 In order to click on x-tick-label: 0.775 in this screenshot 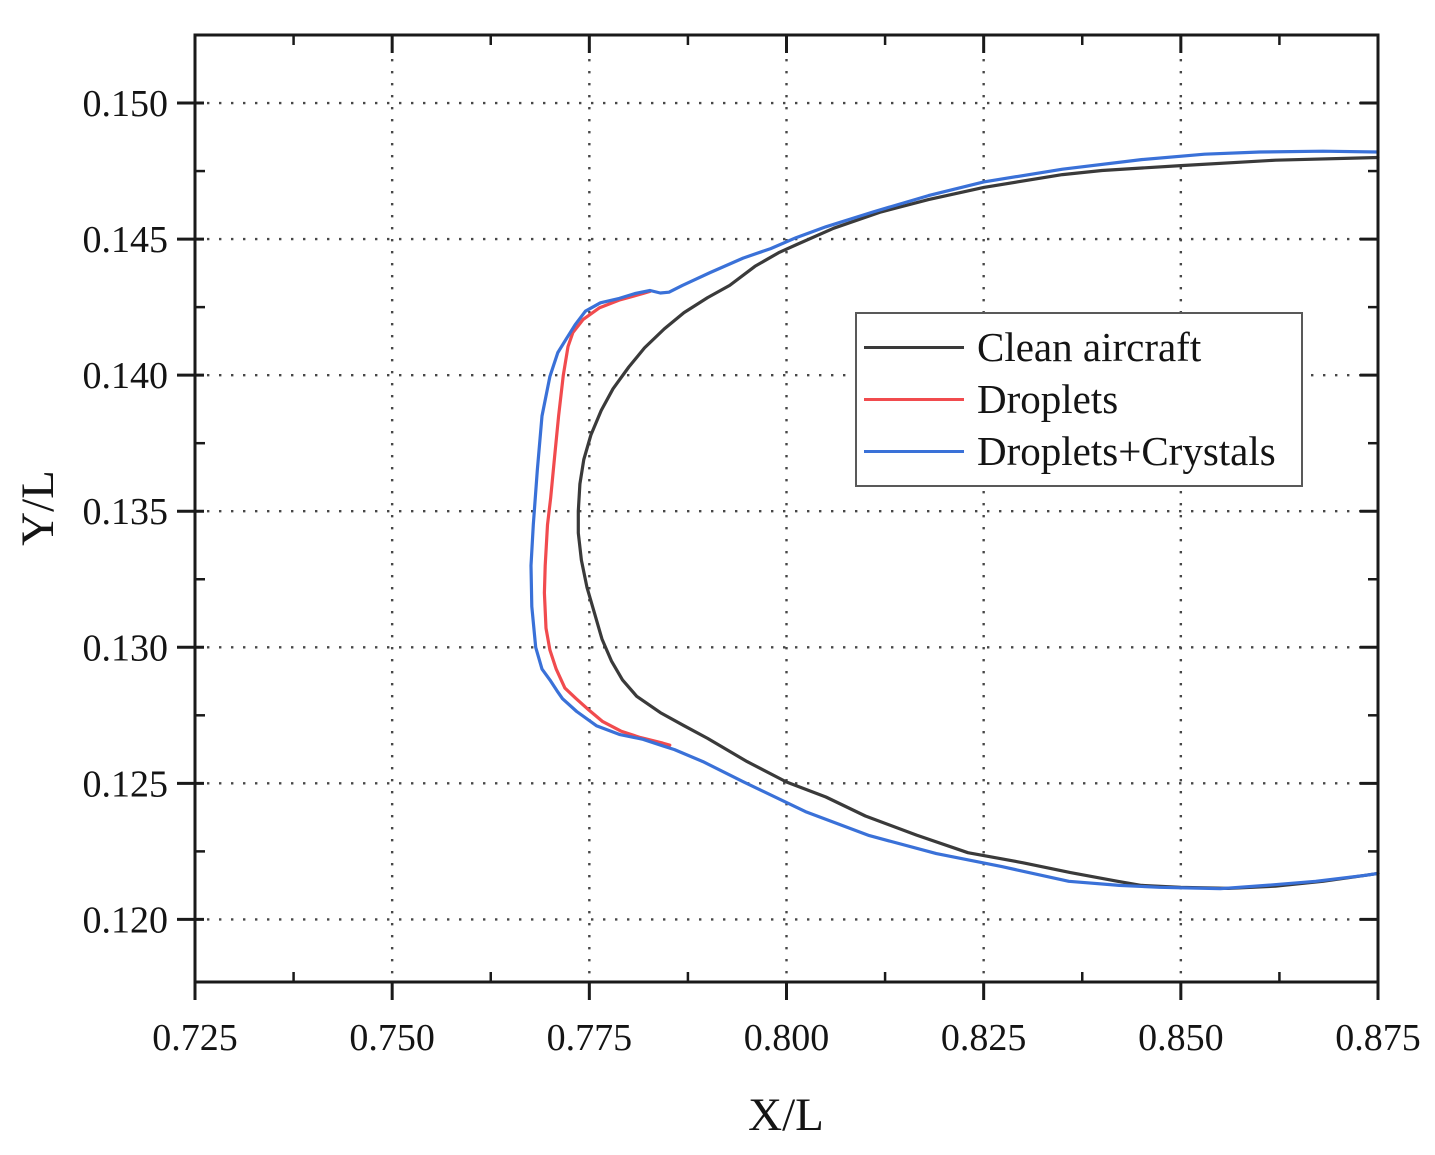, I will do `click(590, 1038)`.